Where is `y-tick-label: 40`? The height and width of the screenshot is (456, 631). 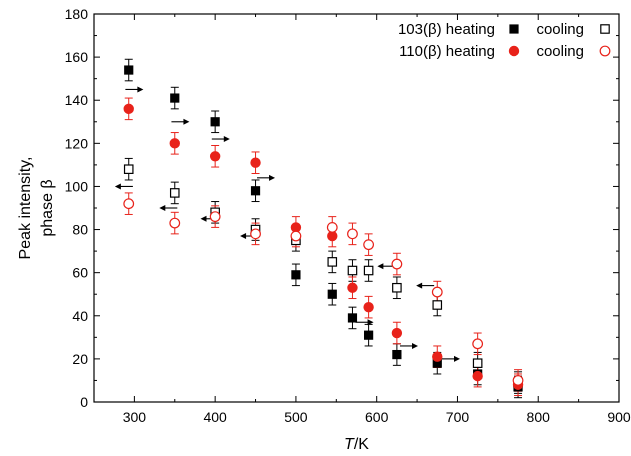
y-tick-label: 40 is located at coordinates (80, 316).